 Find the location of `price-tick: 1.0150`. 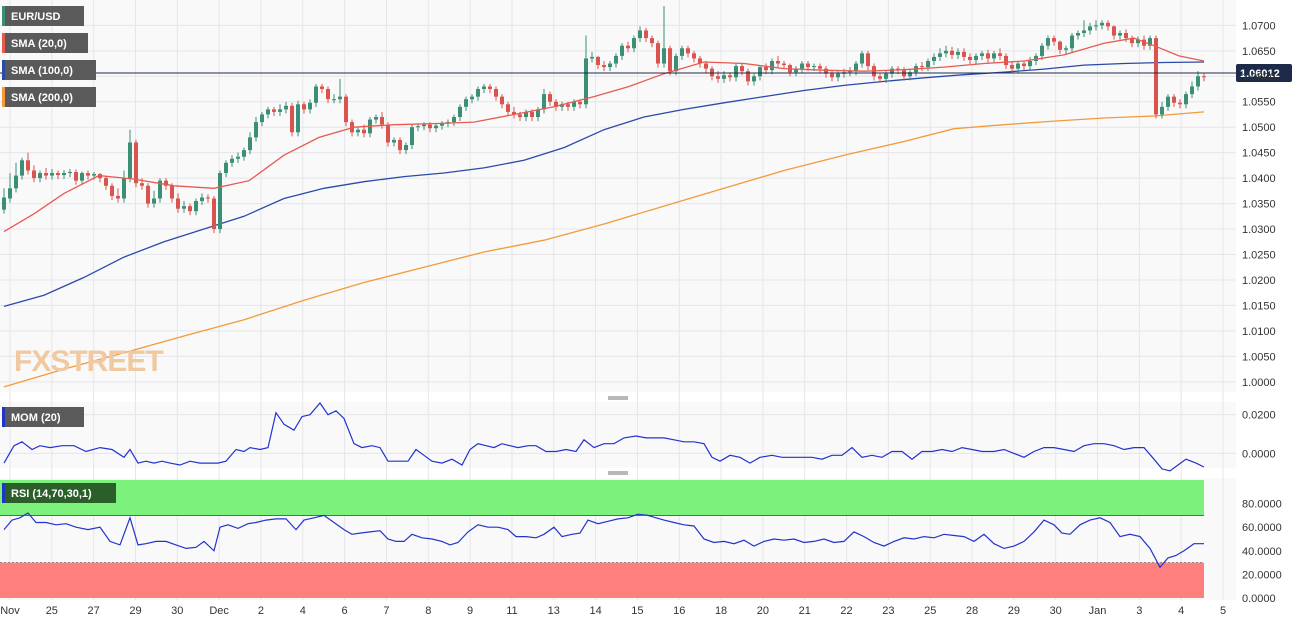

price-tick: 1.0150 is located at coordinates (1259, 306).